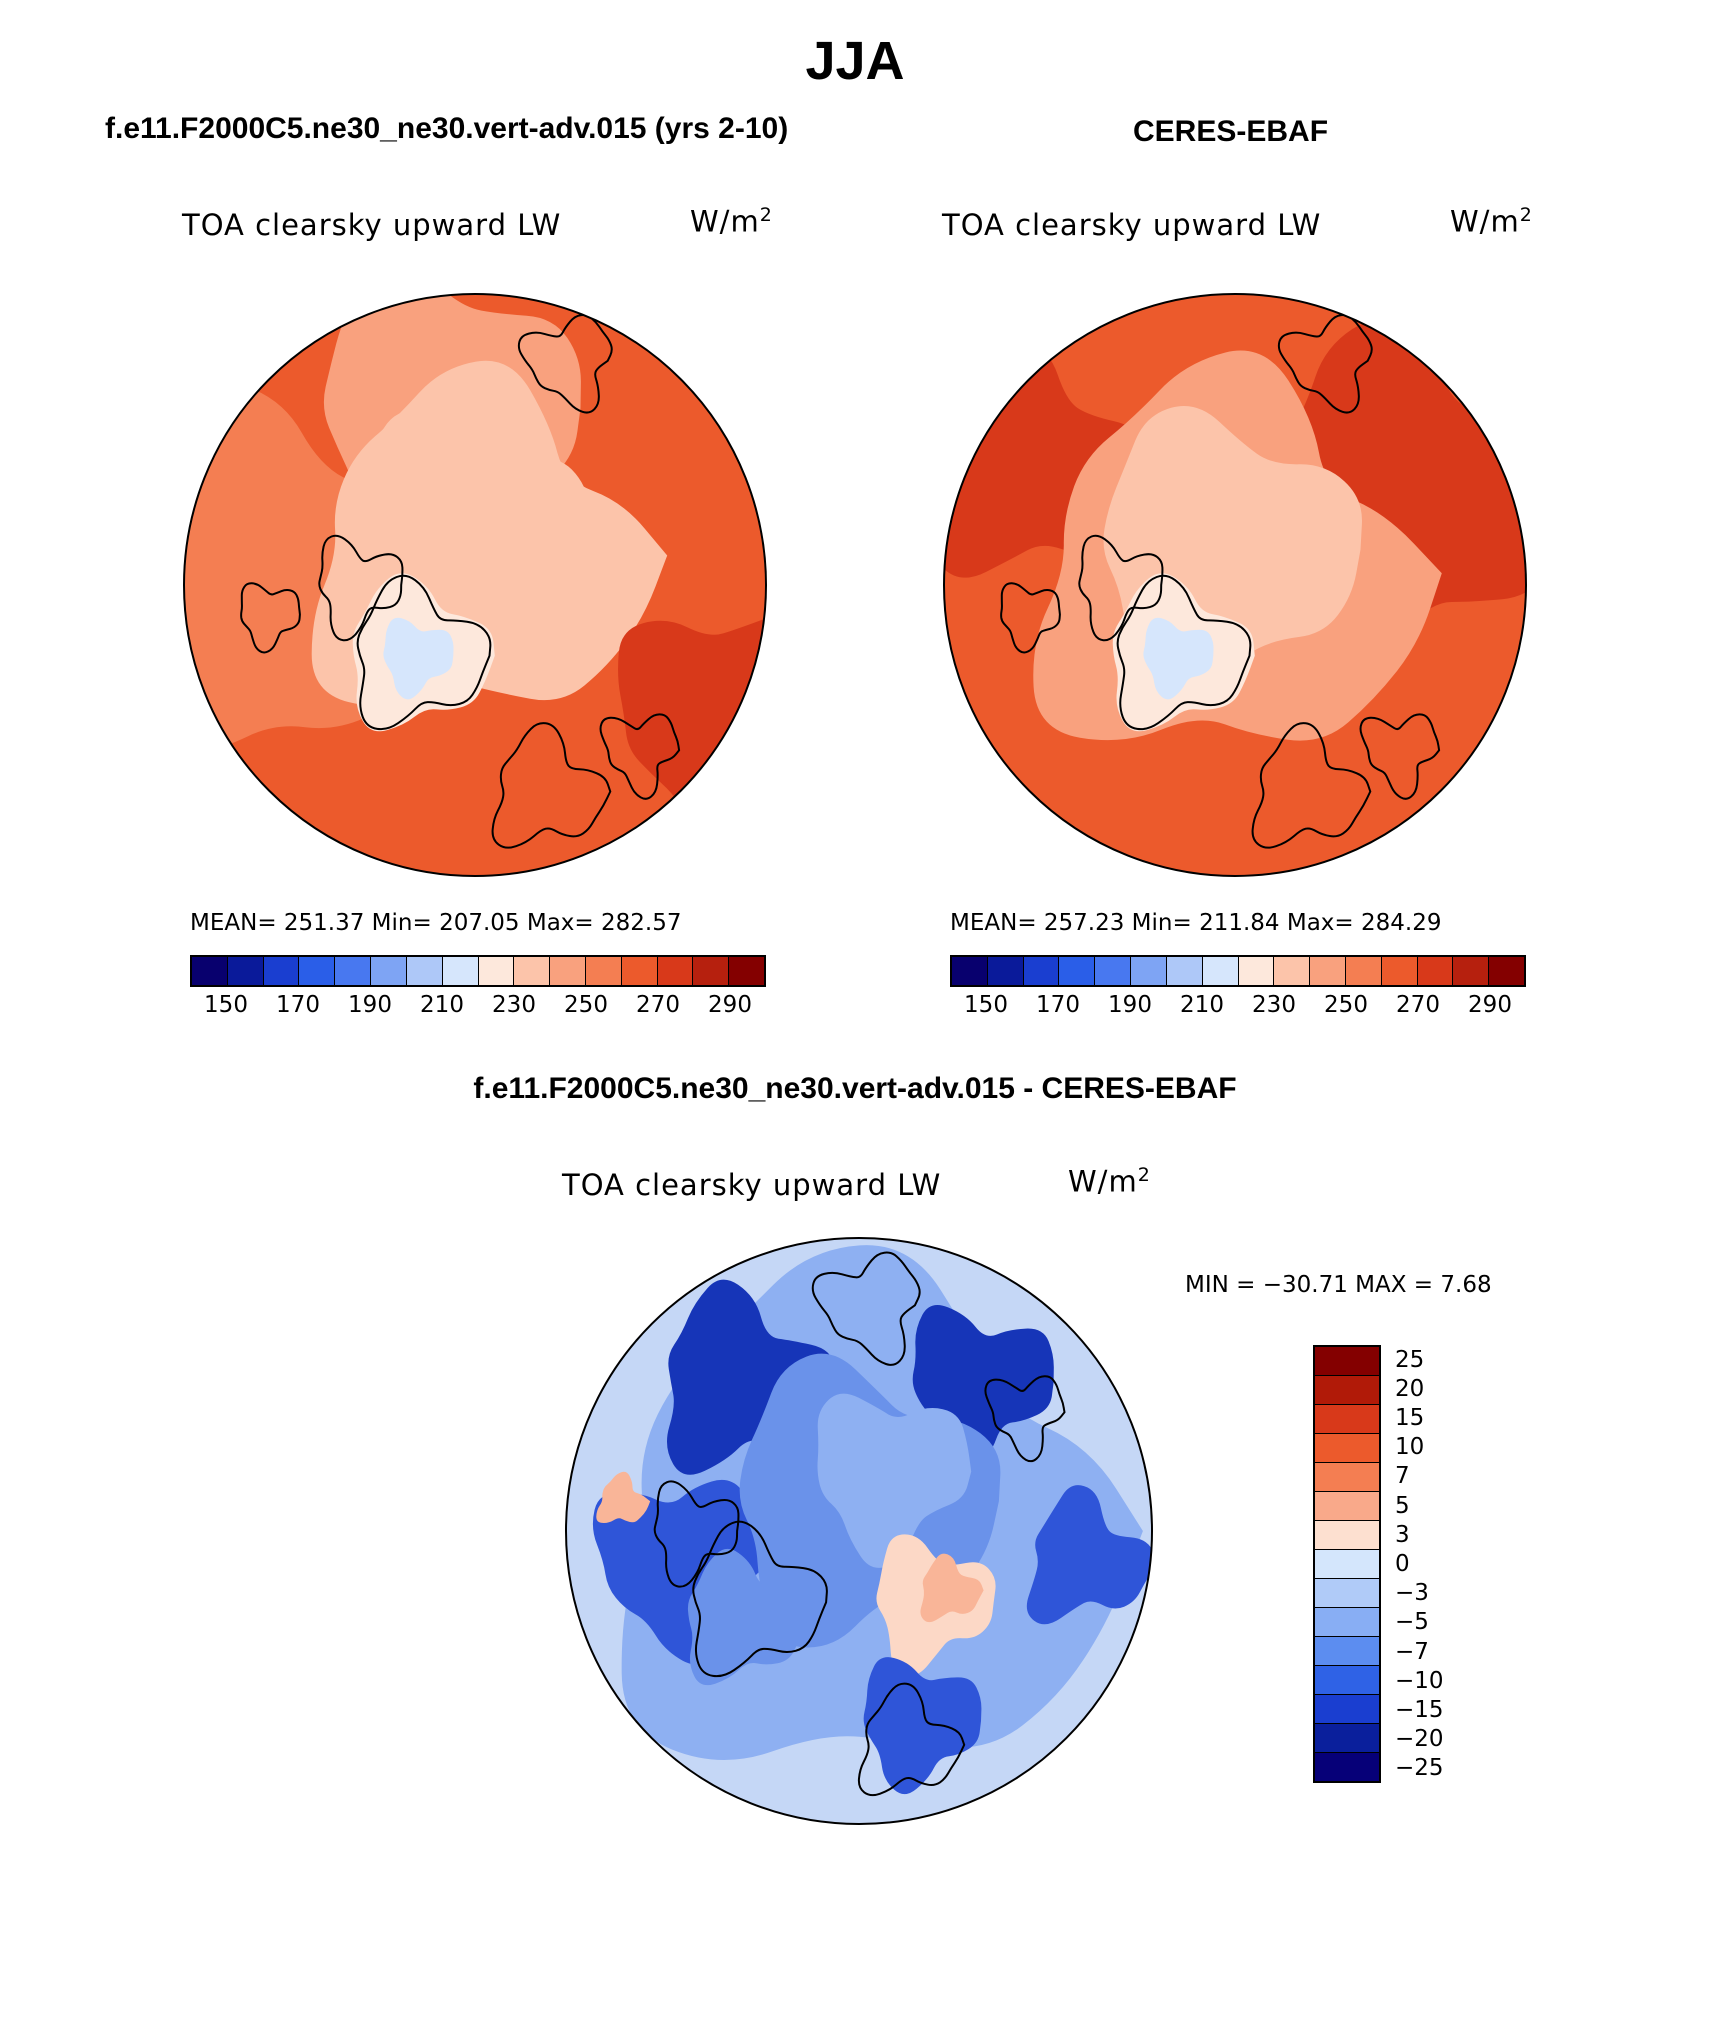 The image size is (1710, 2044). What do you see at coordinates (1410, 1359) in the screenshot?
I see `colorbar-tick-label: 25` at bounding box center [1410, 1359].